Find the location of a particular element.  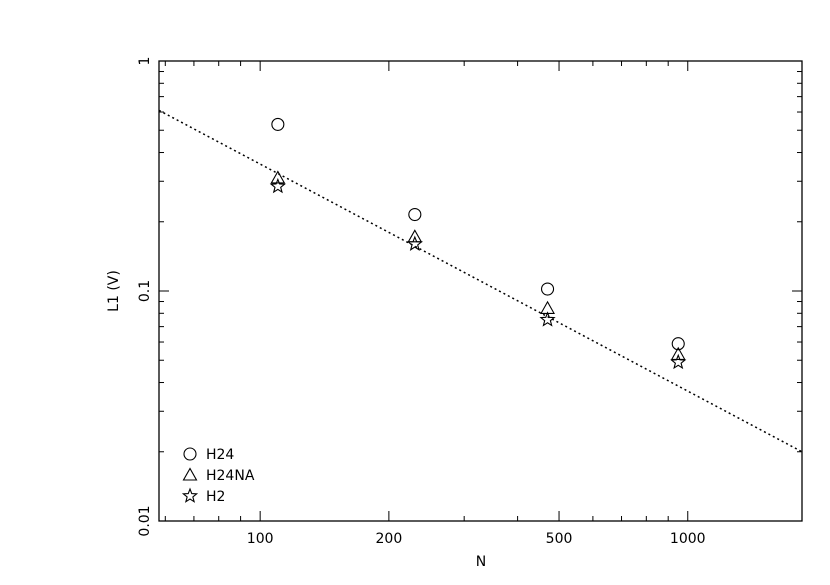

y-tick-labels: 0.01 0.1 1 is located at coordinates (145, 297).